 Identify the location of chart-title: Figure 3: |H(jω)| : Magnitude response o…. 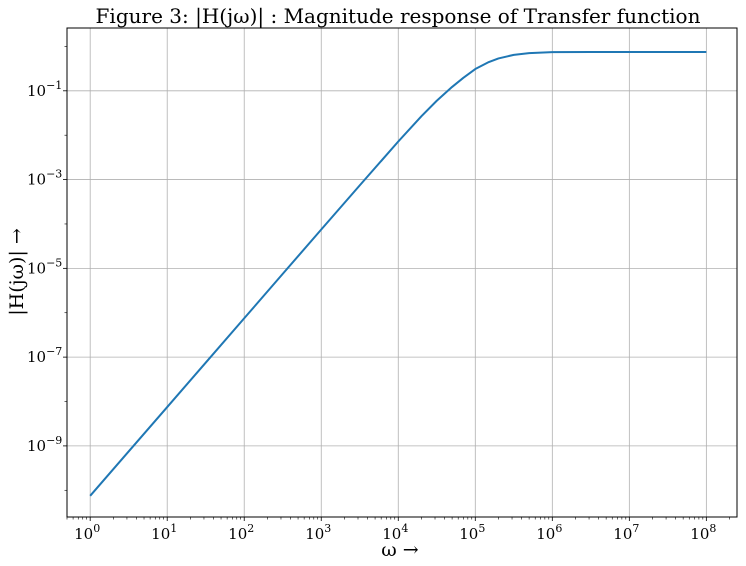
(398, 16).